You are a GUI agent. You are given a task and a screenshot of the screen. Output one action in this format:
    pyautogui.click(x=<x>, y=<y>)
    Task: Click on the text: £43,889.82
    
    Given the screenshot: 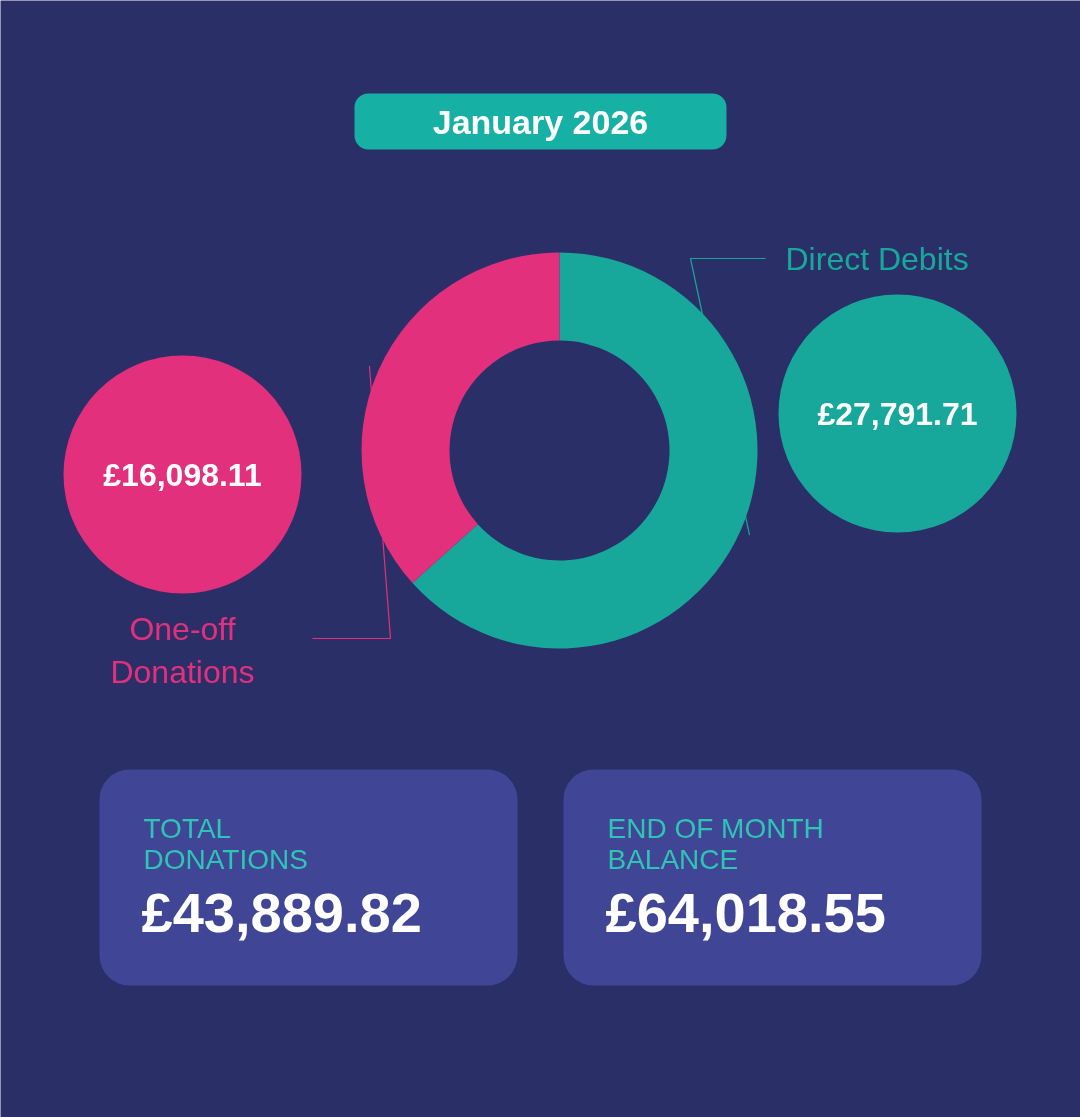 What is the action you would take?
    pyautogui.click(x=281, y=912)
    